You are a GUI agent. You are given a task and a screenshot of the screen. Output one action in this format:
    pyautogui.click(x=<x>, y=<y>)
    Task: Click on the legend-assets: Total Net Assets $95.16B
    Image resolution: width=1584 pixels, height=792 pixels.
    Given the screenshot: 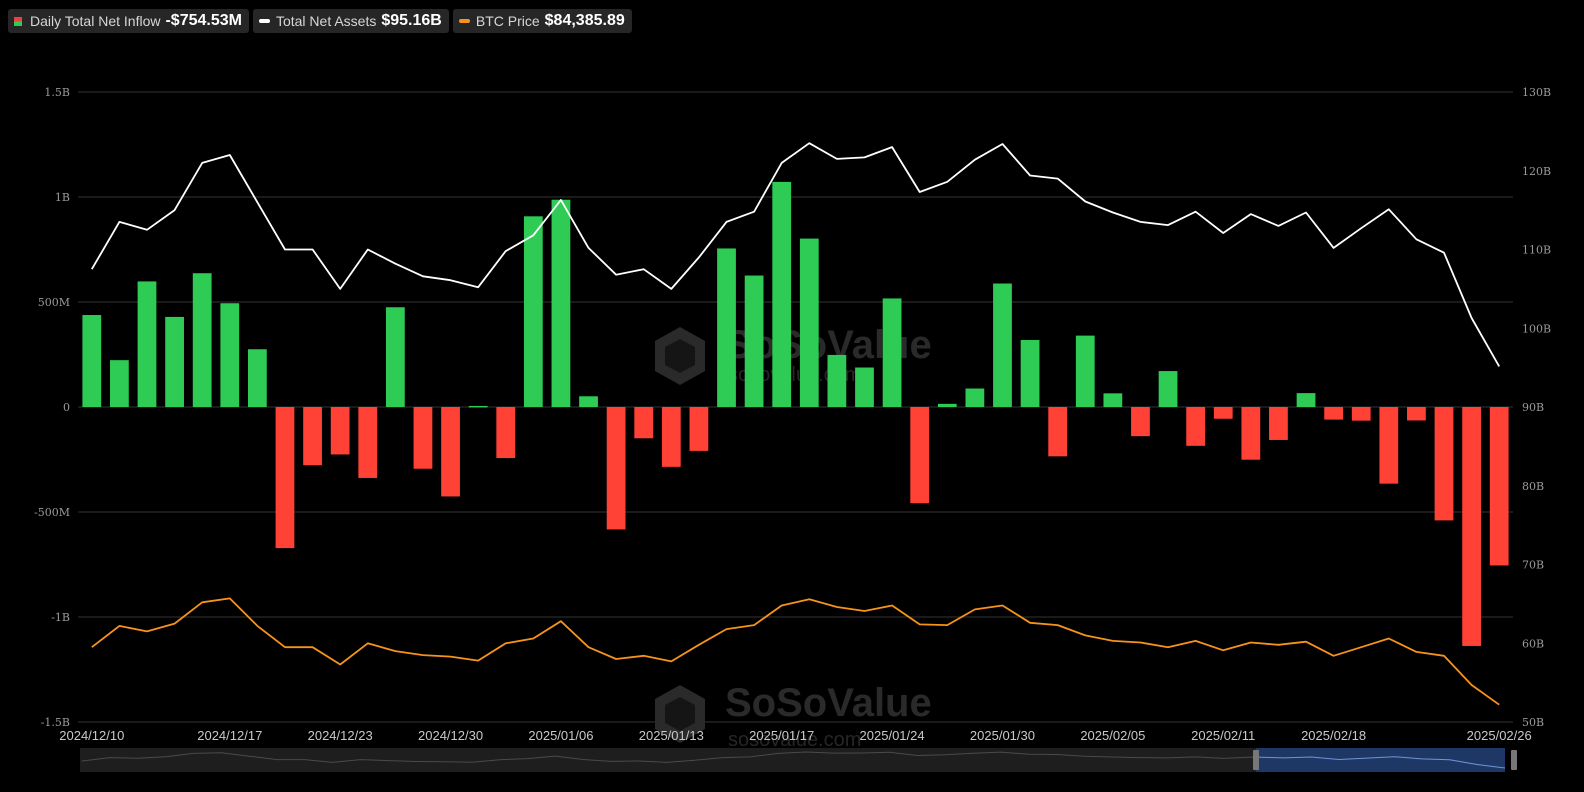 What is the action you would take?
    pyautogui.click(x=350, y=21)
    